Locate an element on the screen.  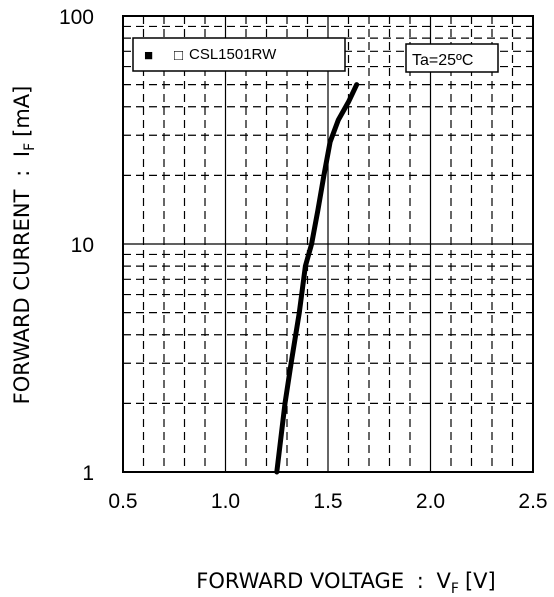
y-tick-labels: 1 10 100 is located at coordinates (76, 245).